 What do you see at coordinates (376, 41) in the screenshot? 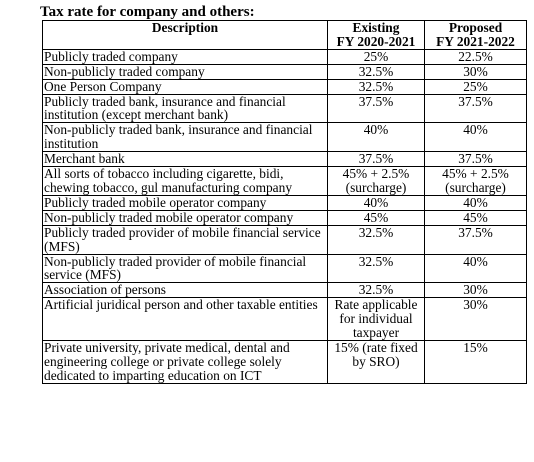
I see `header-existing-year: FY 2020-2021` at bounding box center [376, 41].